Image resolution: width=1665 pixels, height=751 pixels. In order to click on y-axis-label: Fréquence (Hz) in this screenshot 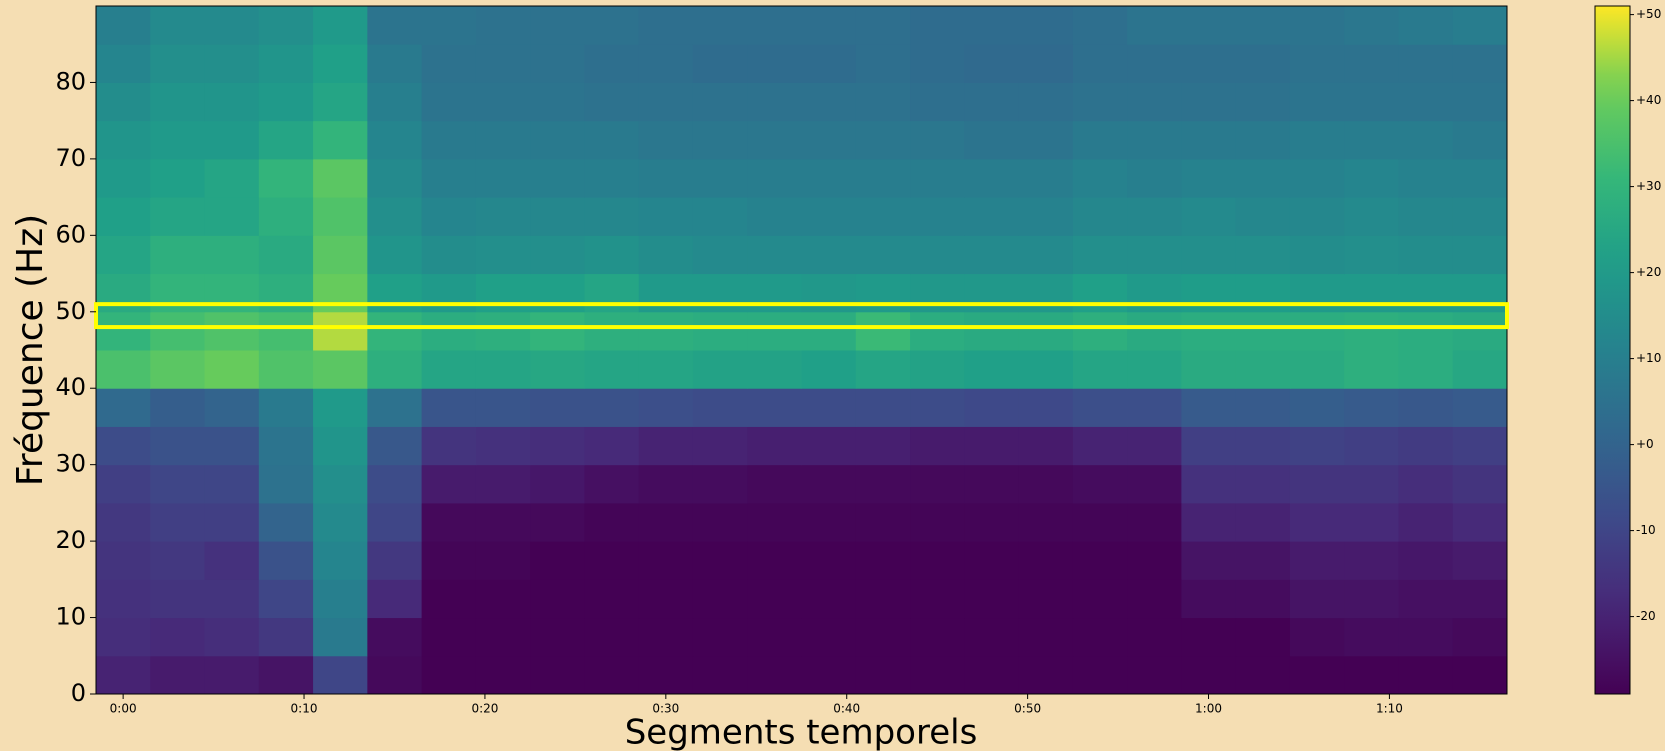, I will do `click(30, 350)`.